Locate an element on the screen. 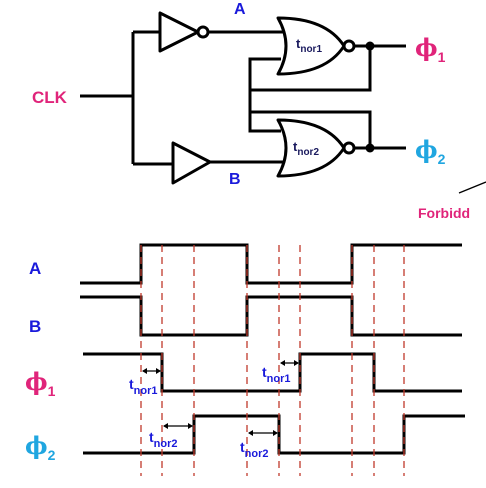 This screenshot has width=486, height=488. waveform-phi1 is located at coordinates (272, 372).